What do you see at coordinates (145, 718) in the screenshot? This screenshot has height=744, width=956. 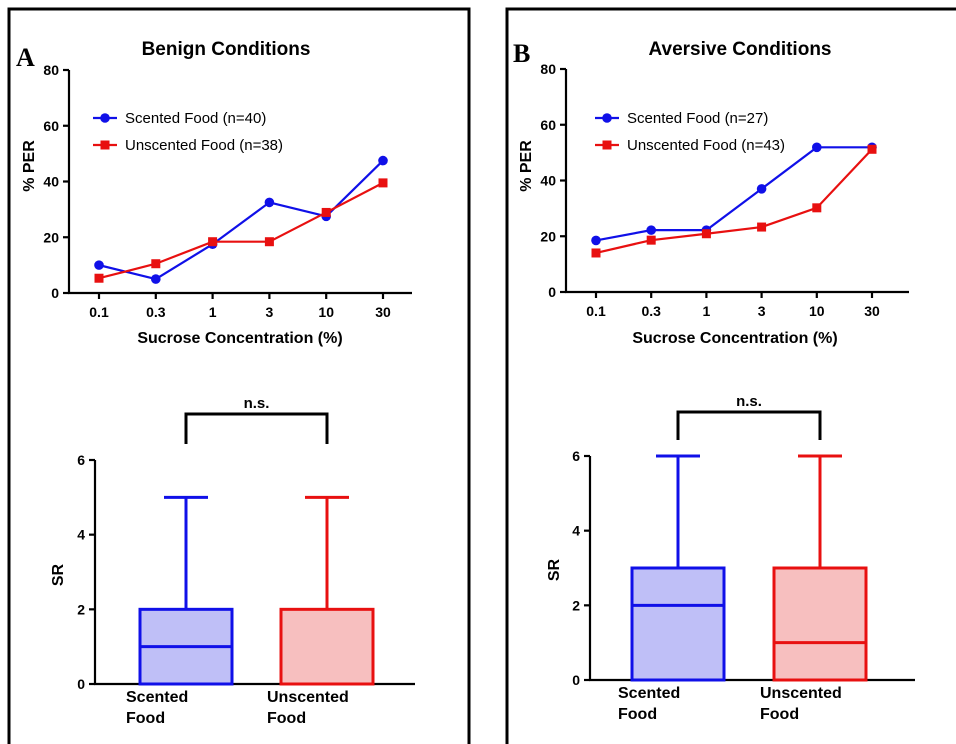 I see `panel-a-box-label-0-line2: Food` at bounding box center [145, 718].